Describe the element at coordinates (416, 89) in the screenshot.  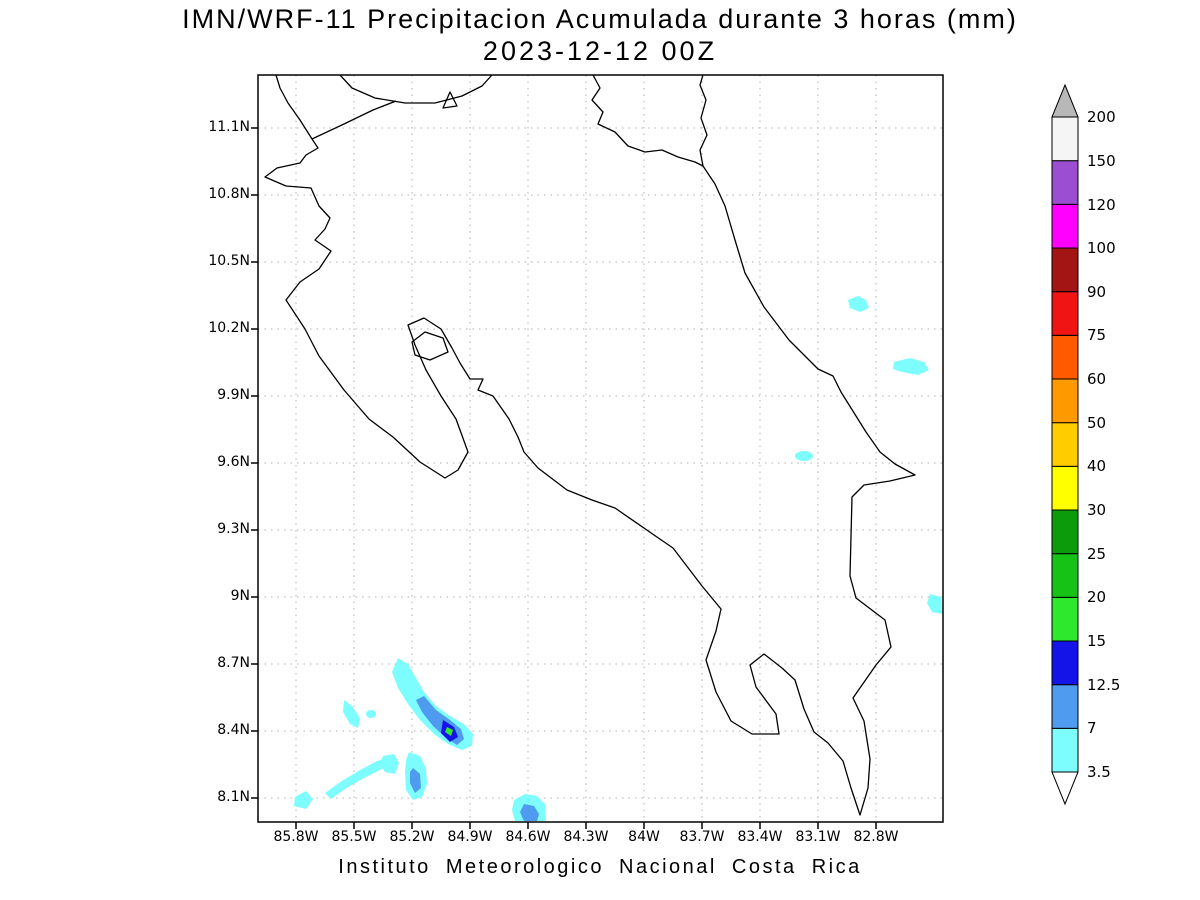
I see `lake-nicaragua-shore` at that location.